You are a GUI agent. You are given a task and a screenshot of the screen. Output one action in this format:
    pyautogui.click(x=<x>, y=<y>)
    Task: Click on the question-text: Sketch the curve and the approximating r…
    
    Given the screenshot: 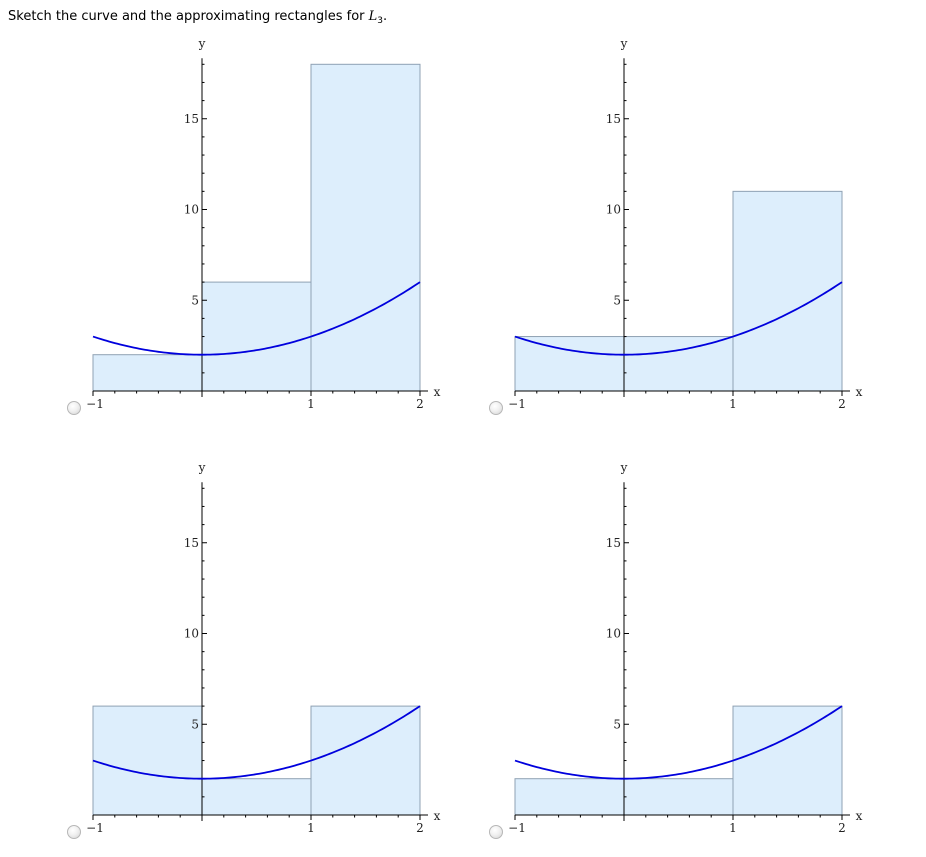 What is the action you would take?
    pyautogui.click(x=197, y=17)
    